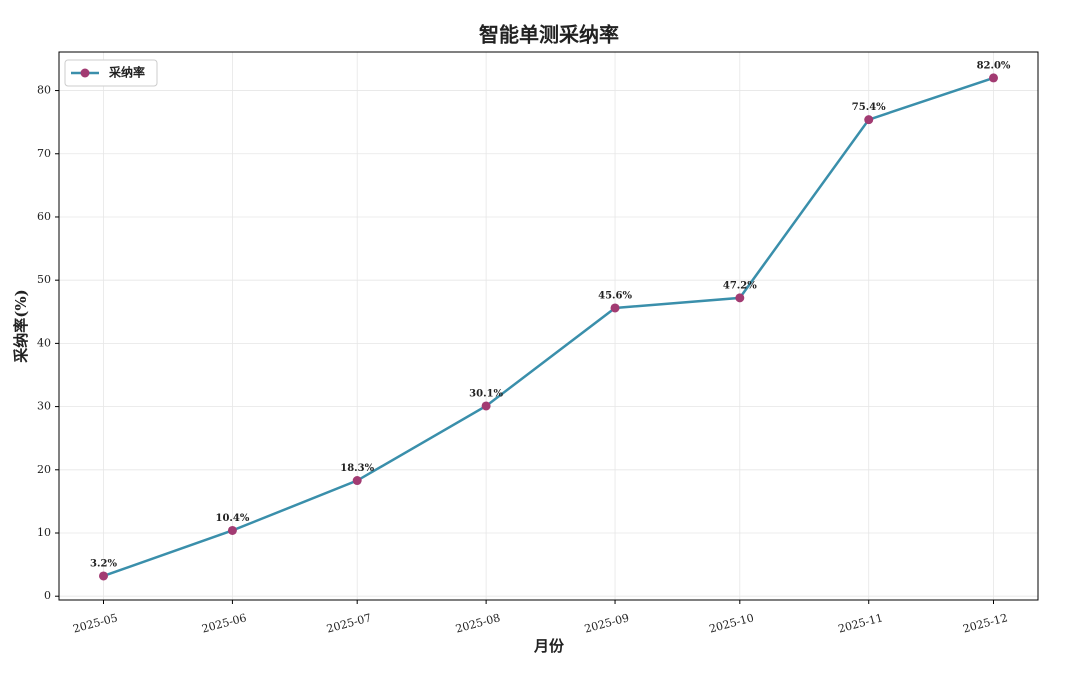 Image resolution: width=1080 pixels, height=676 pixels. What do you see at coordinates (85, 73) in the screenshot?
I see `legend-marker` at bounding box center [85, 73].